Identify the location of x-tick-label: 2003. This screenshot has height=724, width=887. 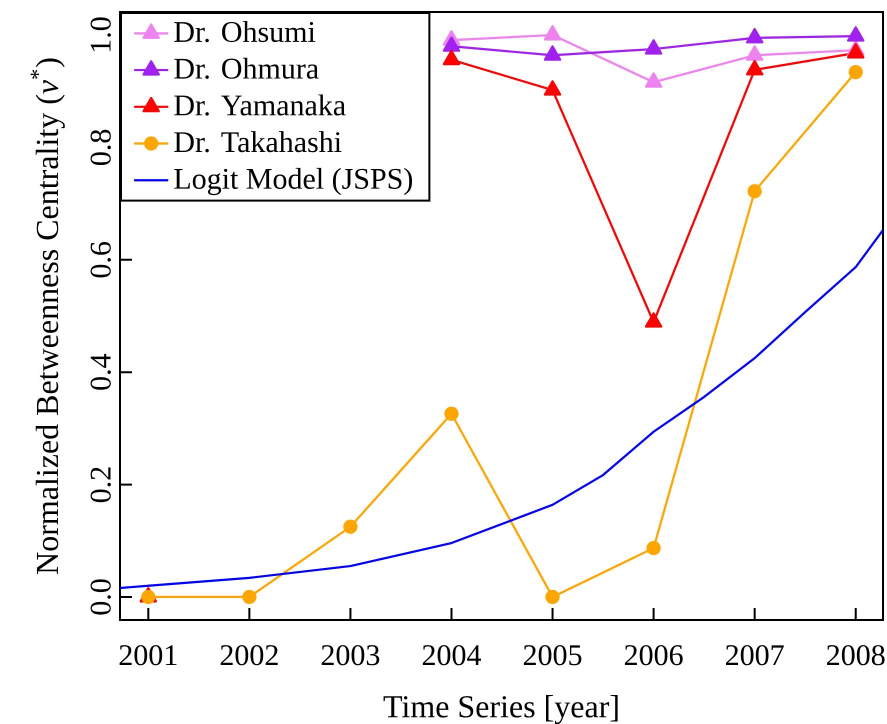
(351, 655).